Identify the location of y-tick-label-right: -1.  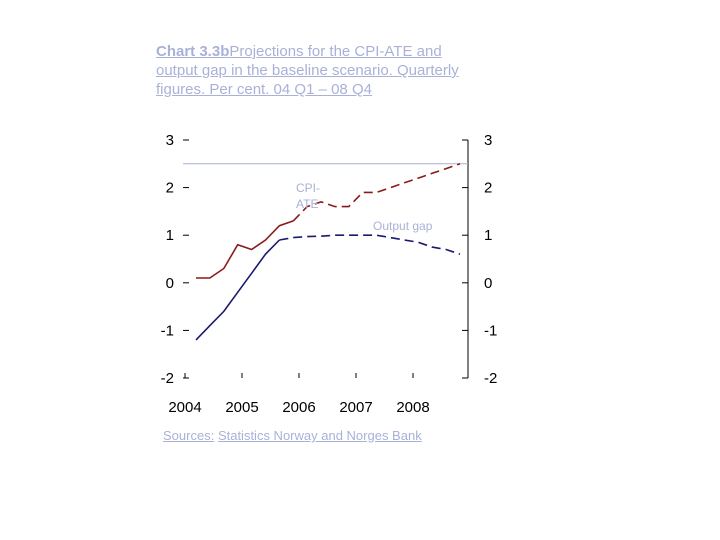
(490, 330).